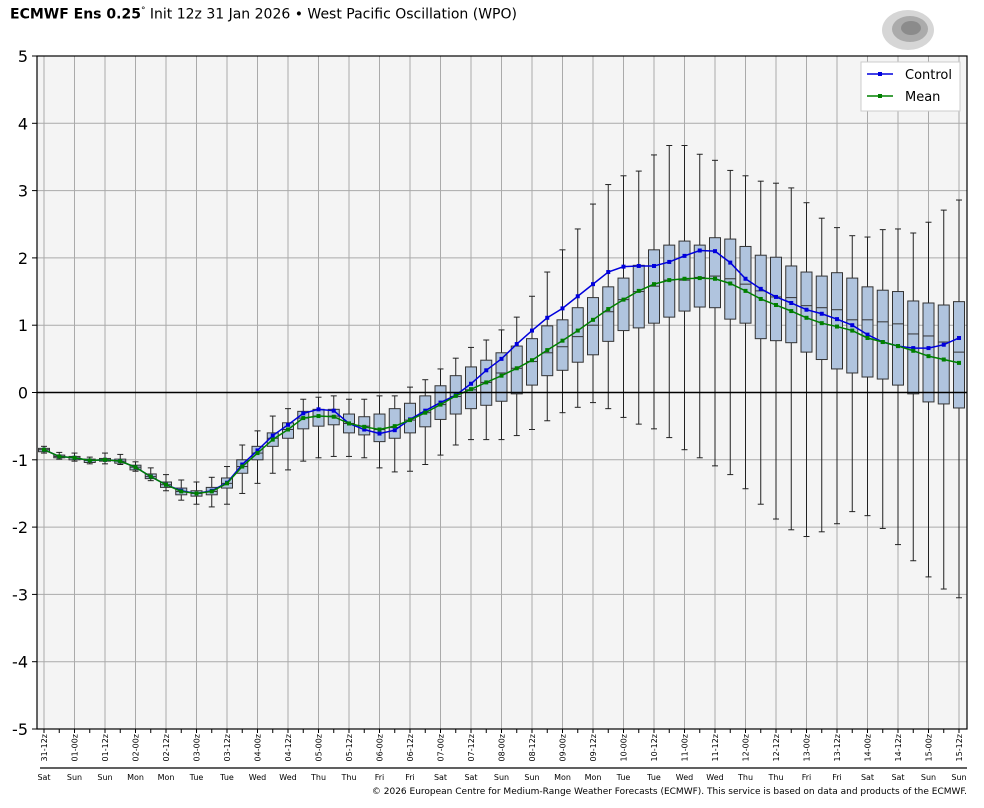 The image size is (984, 808). What do you see at coordinates (624, 747) in the screenshot?
I see `x-tick-label: 10-00z` at bounding box center [624, 747].